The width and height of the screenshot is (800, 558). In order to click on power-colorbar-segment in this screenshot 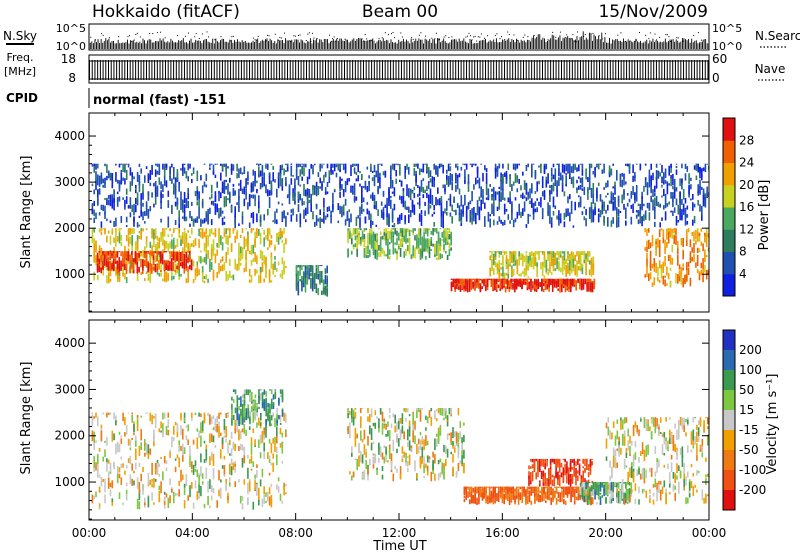, I will do `click(729, 151)`.